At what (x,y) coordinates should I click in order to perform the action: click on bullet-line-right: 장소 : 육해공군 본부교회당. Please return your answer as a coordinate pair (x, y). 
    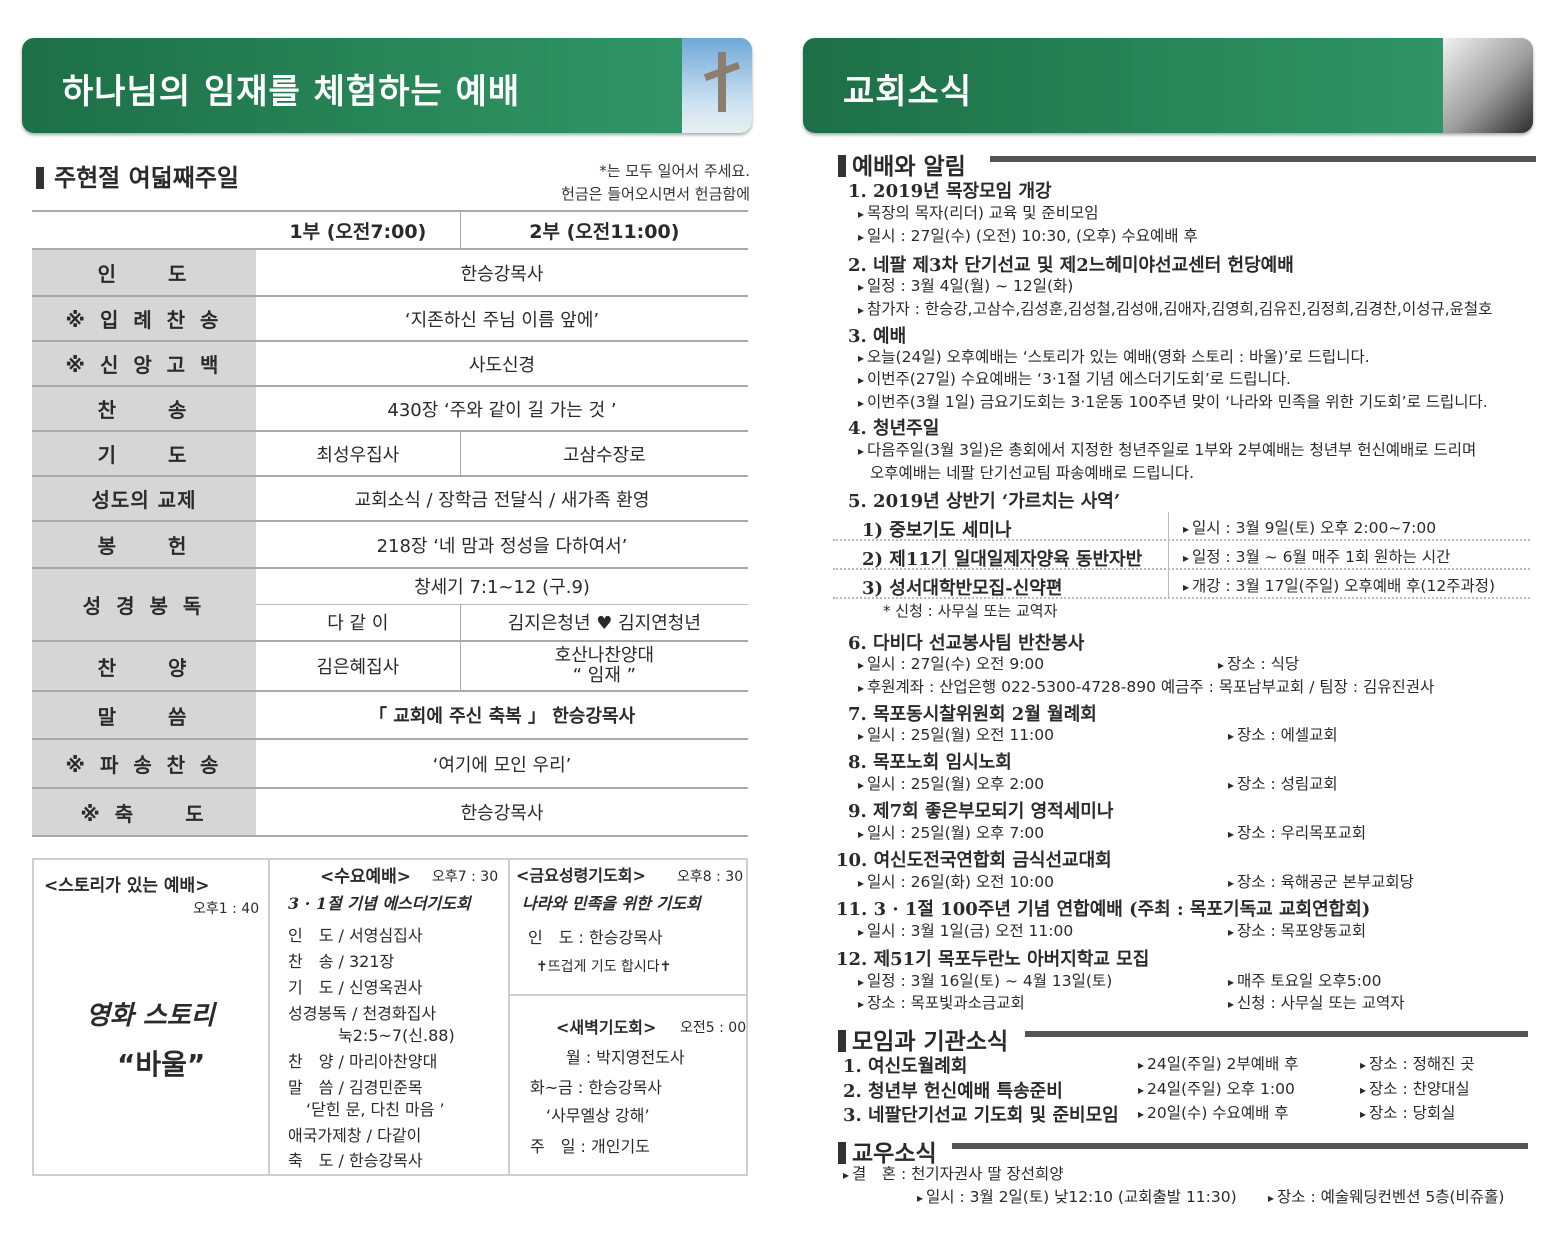
    Looking at the image, I should click on (1321, 881).